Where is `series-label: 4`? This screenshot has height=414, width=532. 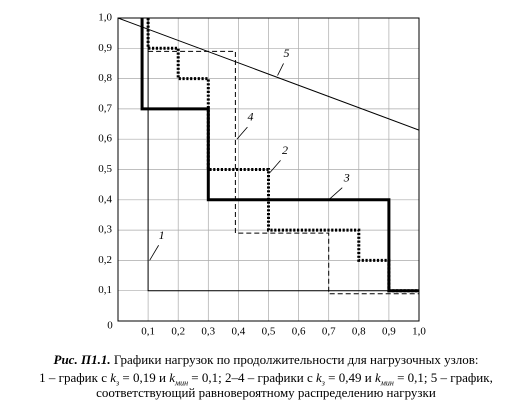 series-label: 4 is located at coordinates (250, 117).